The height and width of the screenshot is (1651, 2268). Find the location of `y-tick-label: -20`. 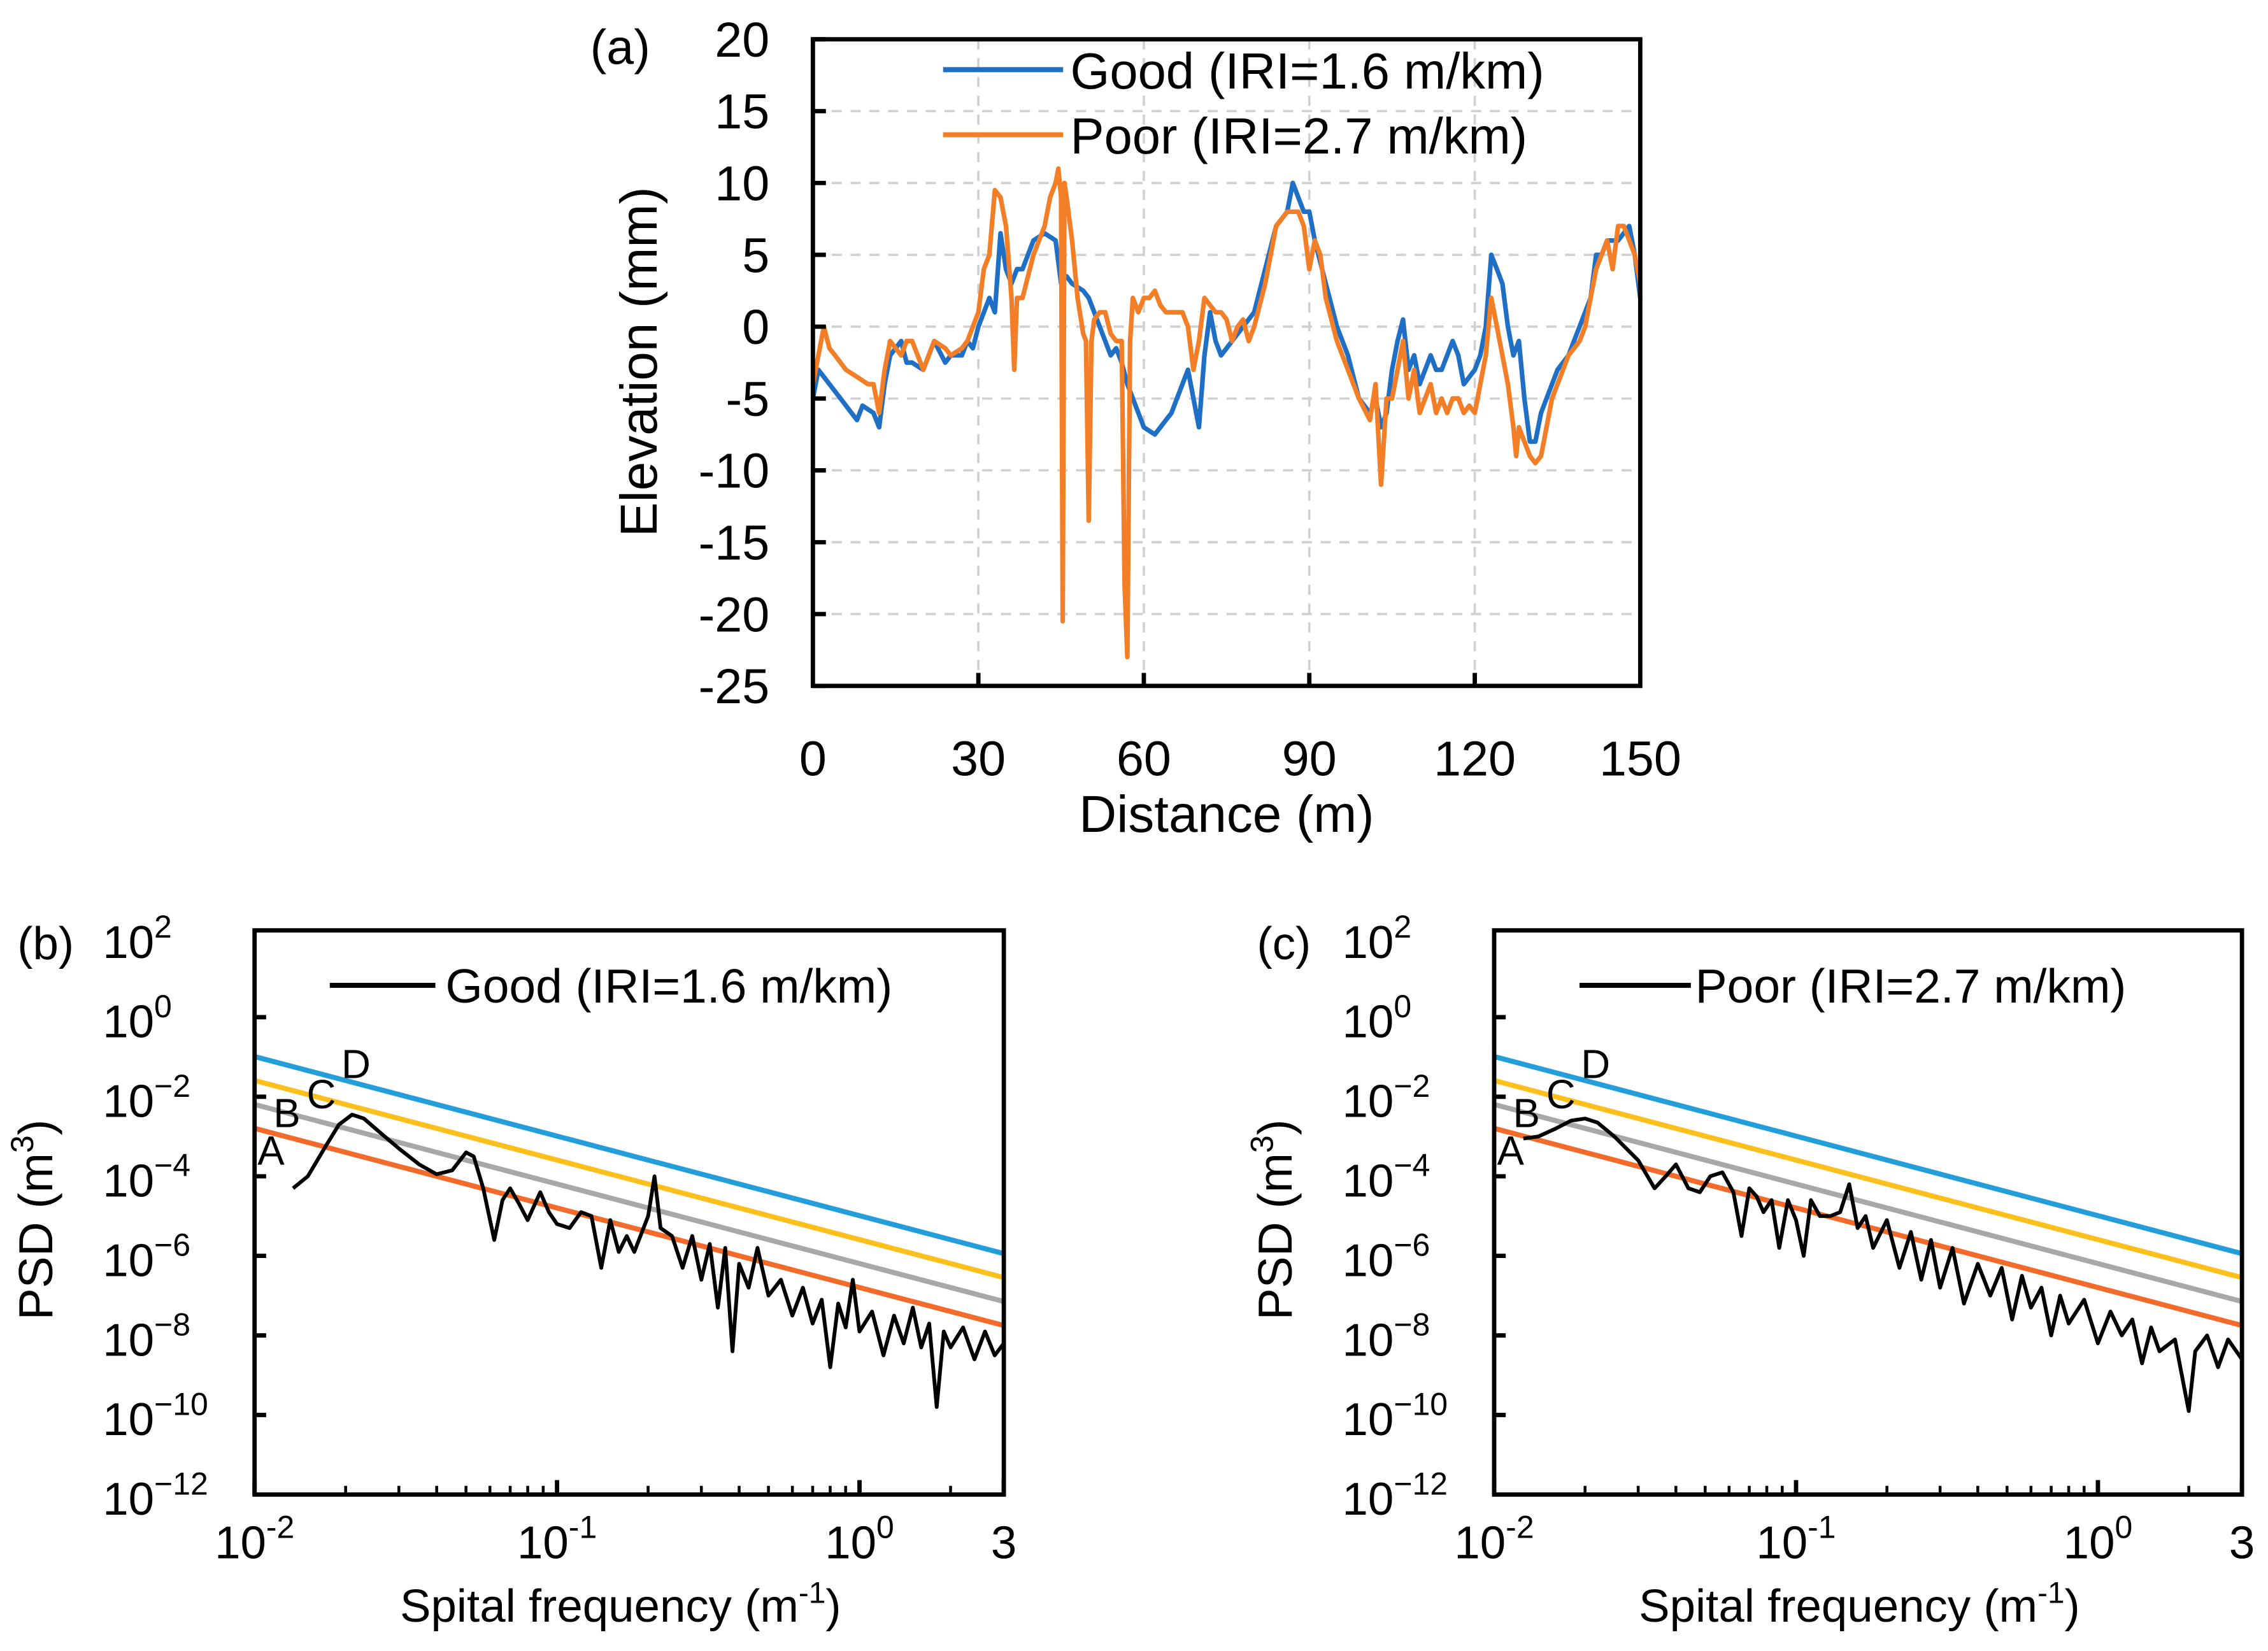

y-tick-label: -20 is located at coordinates (734, 614).